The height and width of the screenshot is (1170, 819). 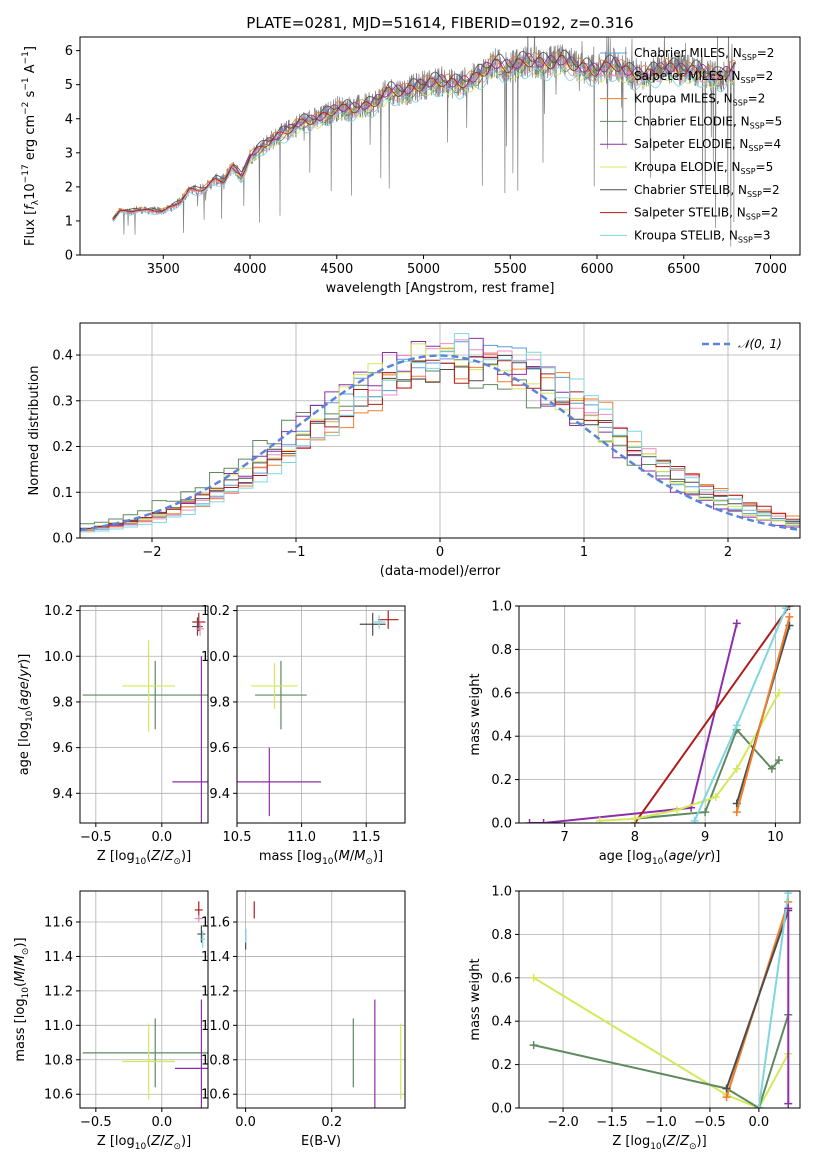 What do you see at coordinates (69, 187) in the screenshot?
I see `y-tick-label: 2` at bounding box center [69, 187].